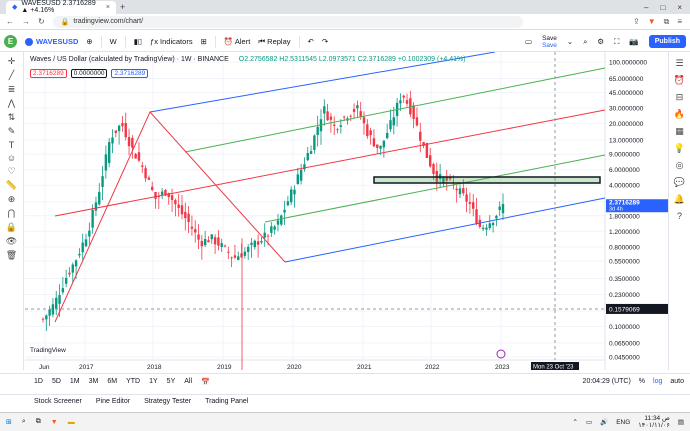 Image resolution: width=690 pixels, height=431 pixels. Describe the element at coordinates (679, 80) in the screenshot. I see `alerts-icon: ⏰` at that location.